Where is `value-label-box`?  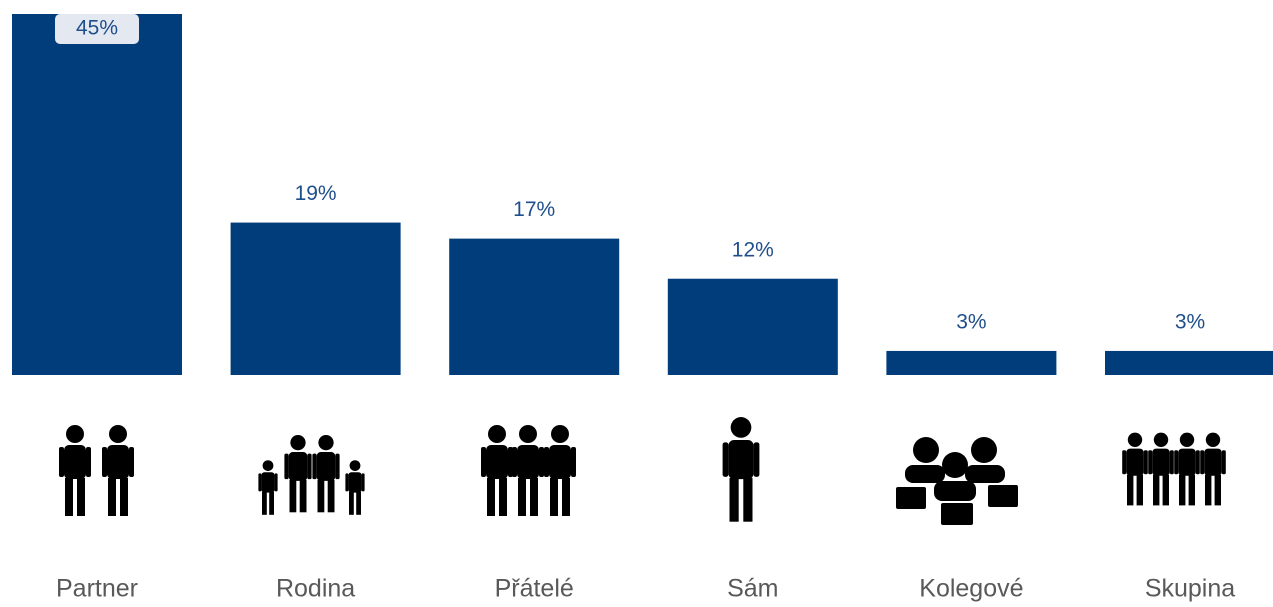 value-label-box is located at coordinates (97, 29).